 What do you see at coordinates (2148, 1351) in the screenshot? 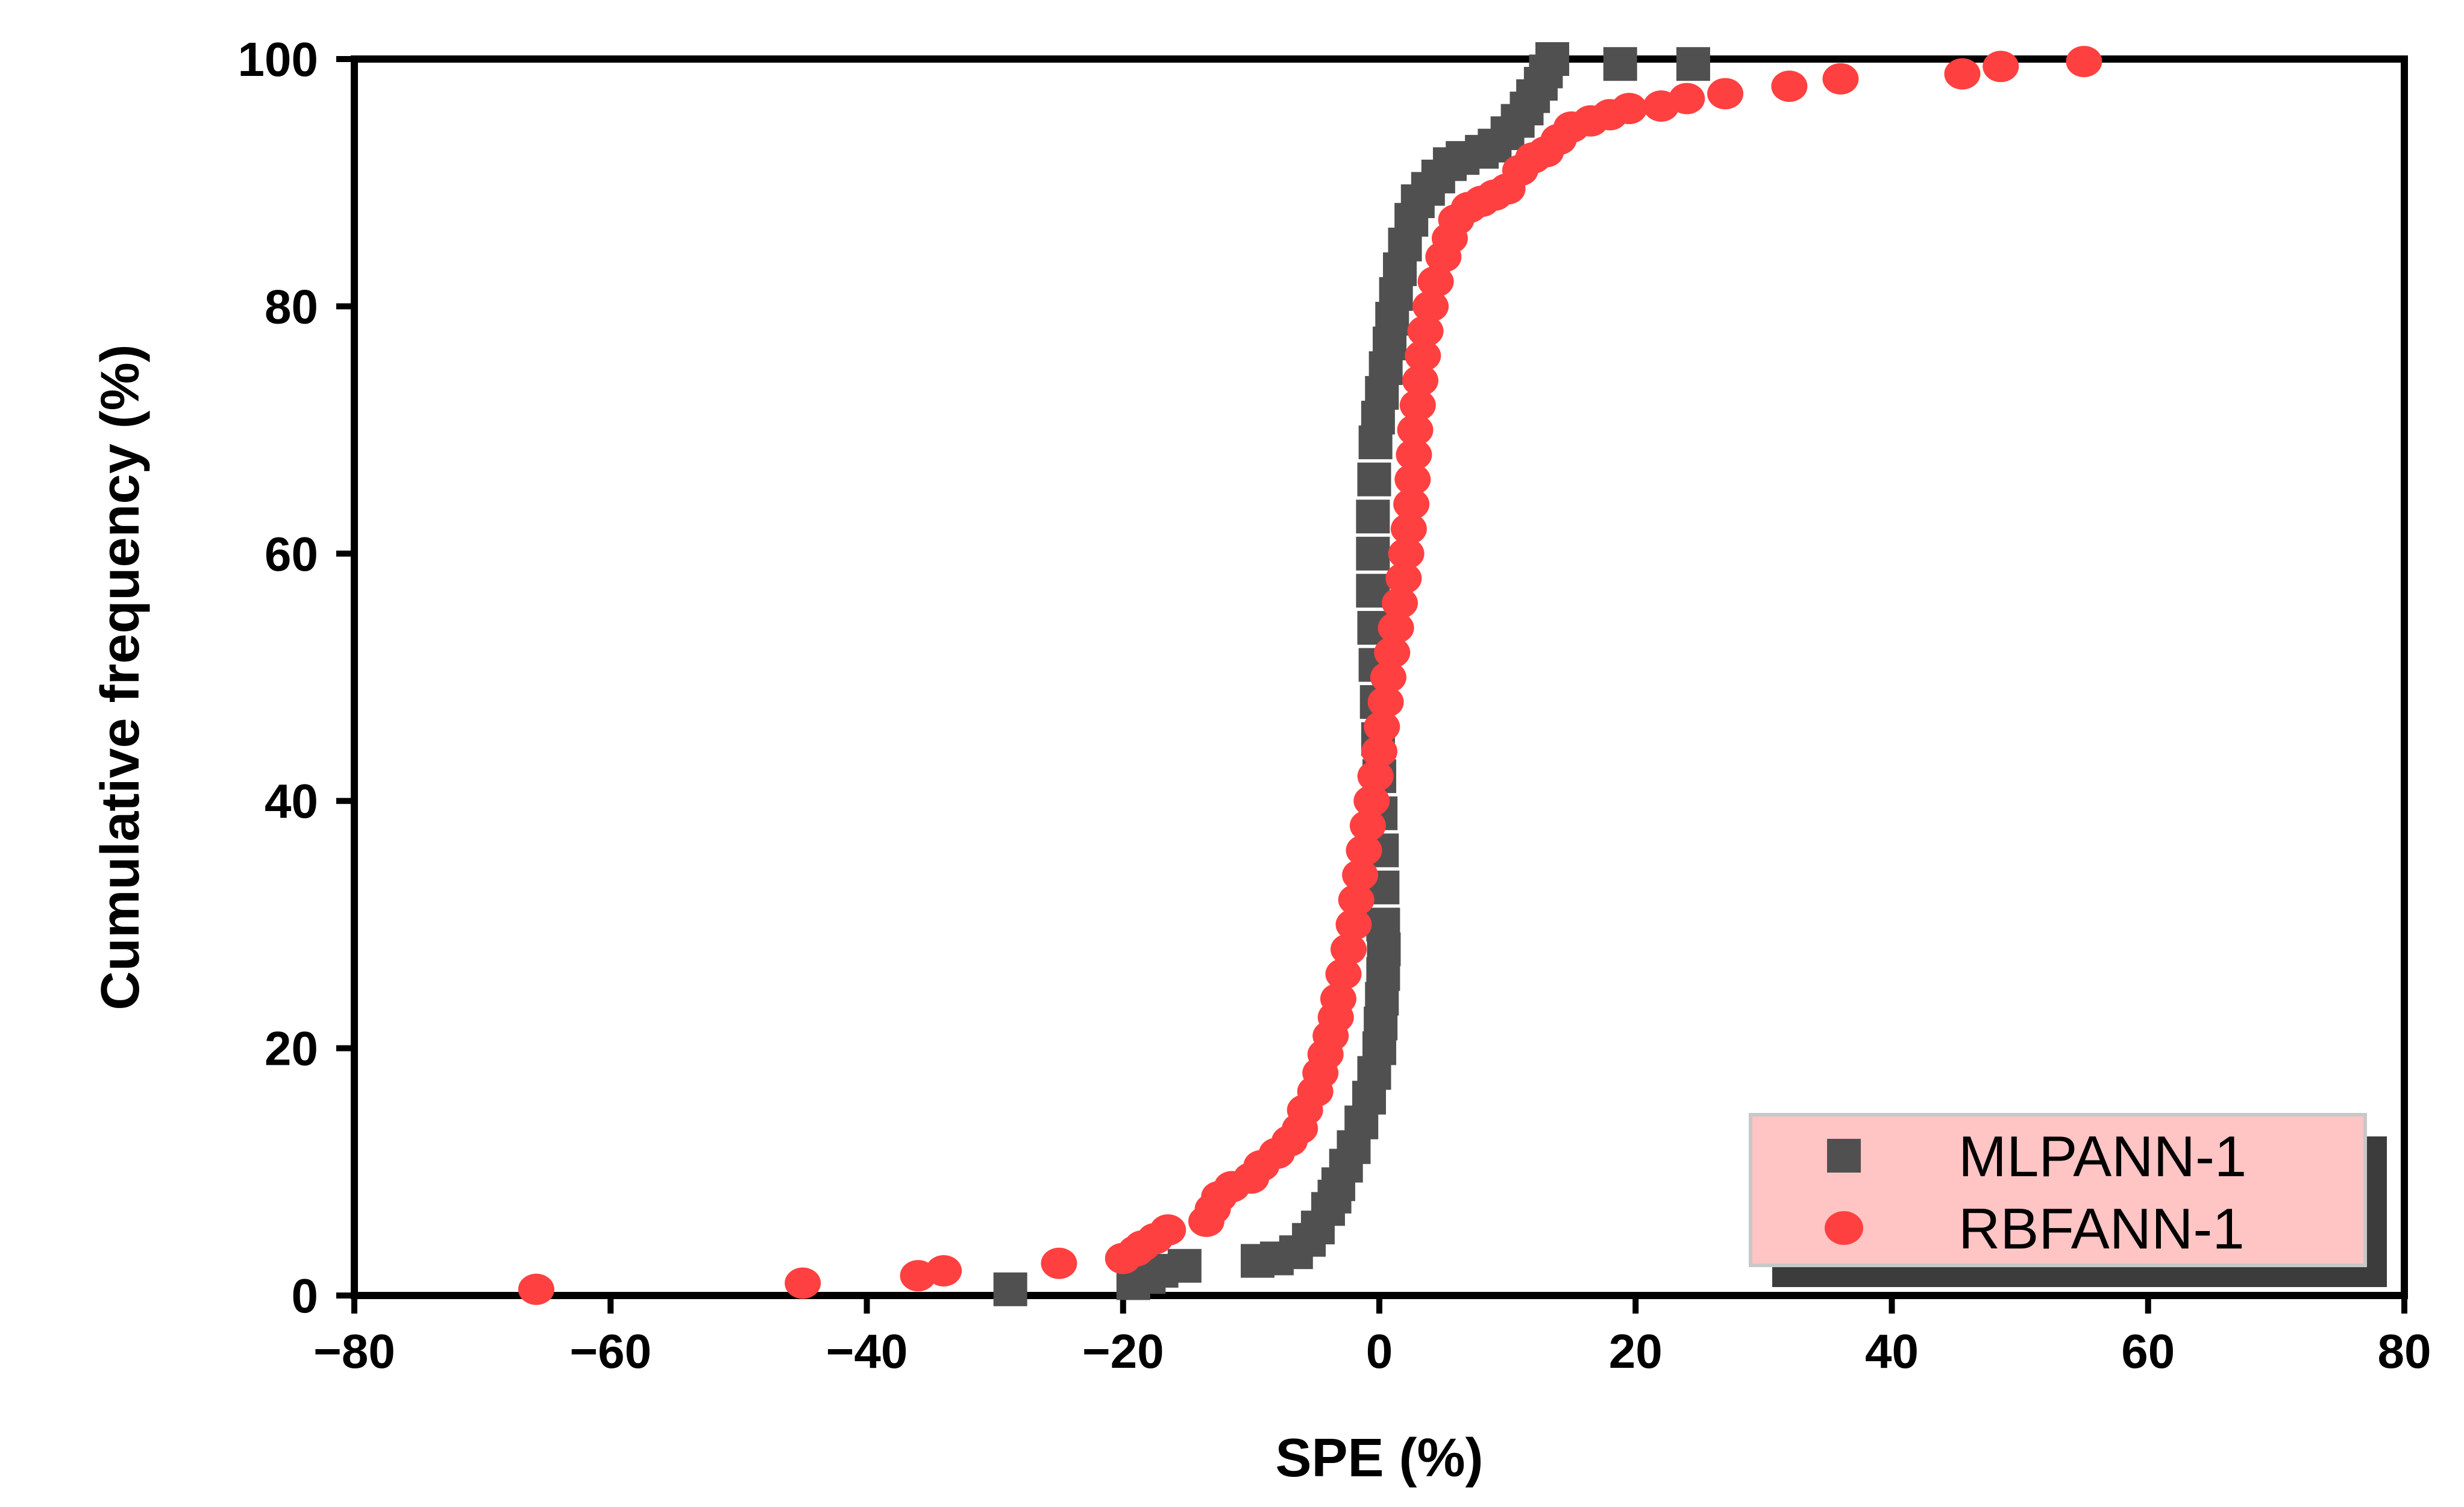
I see `x-tick-label: 60` at bounding box center [2148, 1351].